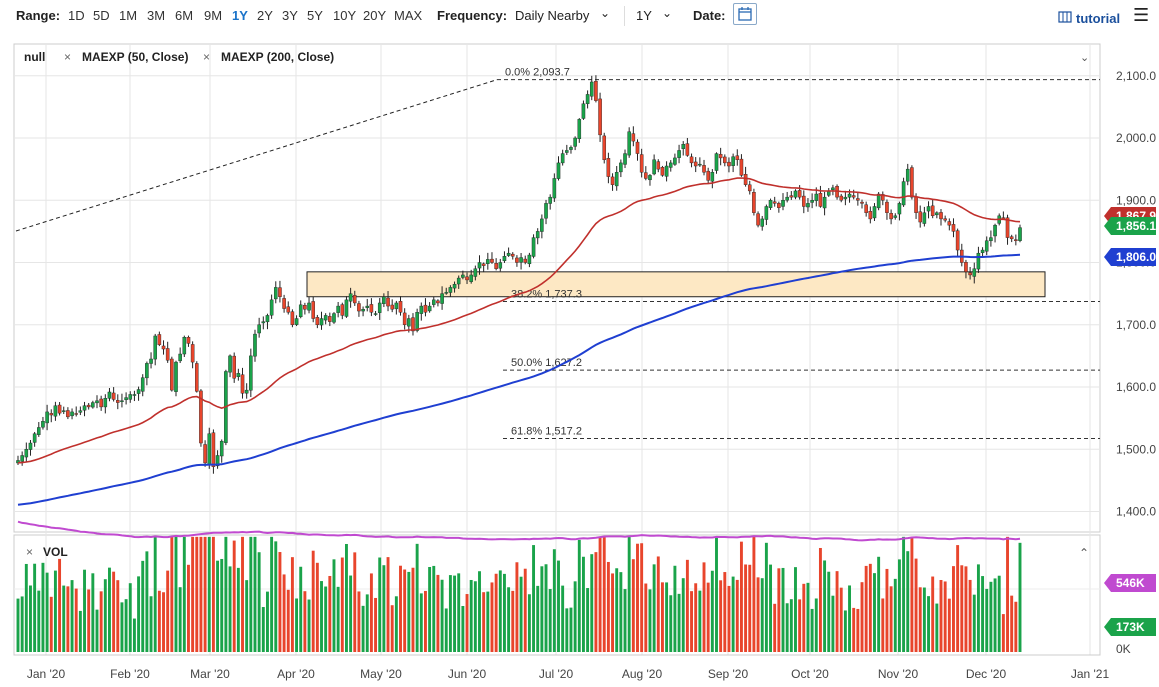 The width and height of the screenshot is (1159, 687). I want to click on range-1y: 1Y, so click(240, 15).